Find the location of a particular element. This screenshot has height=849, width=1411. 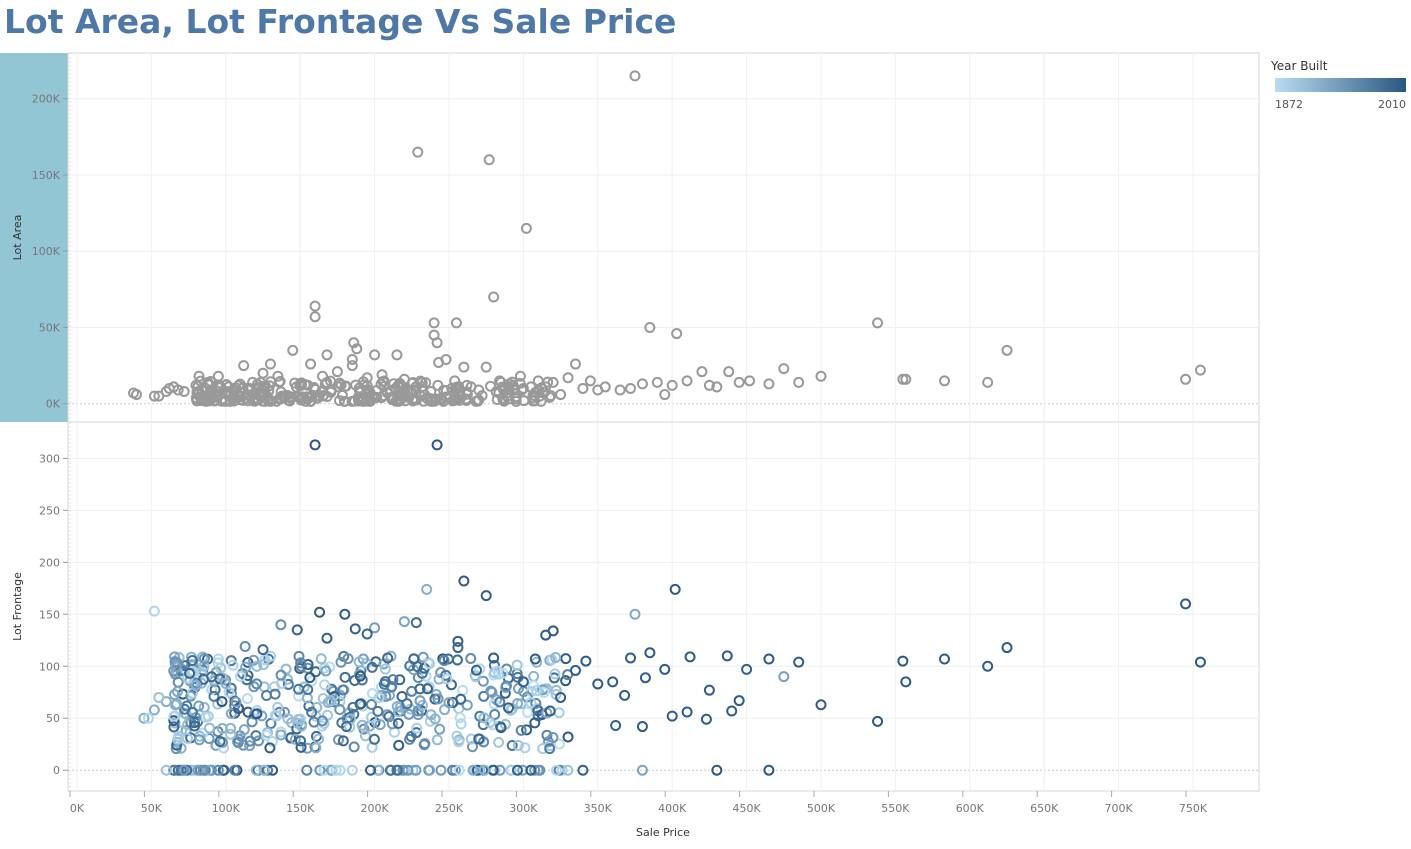

y-tick-label: 50 is located at coordinates (53, 718).